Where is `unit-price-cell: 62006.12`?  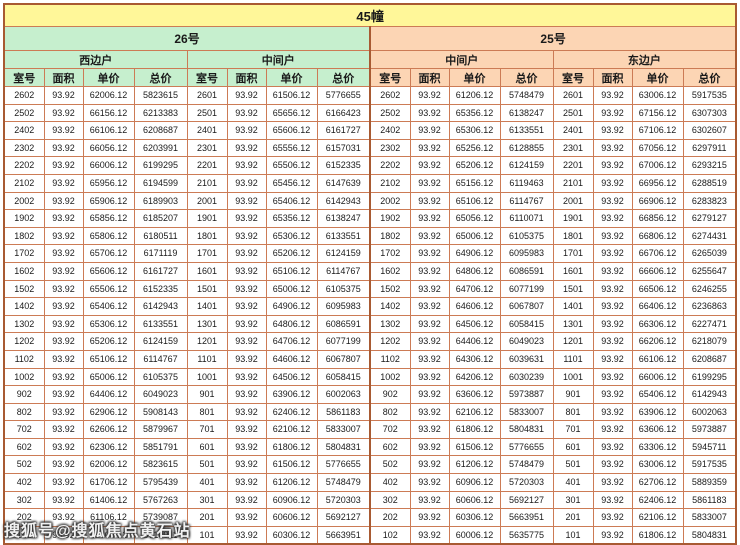 unit-price-cell: 62006.12 is located at coordinates (108, 95).